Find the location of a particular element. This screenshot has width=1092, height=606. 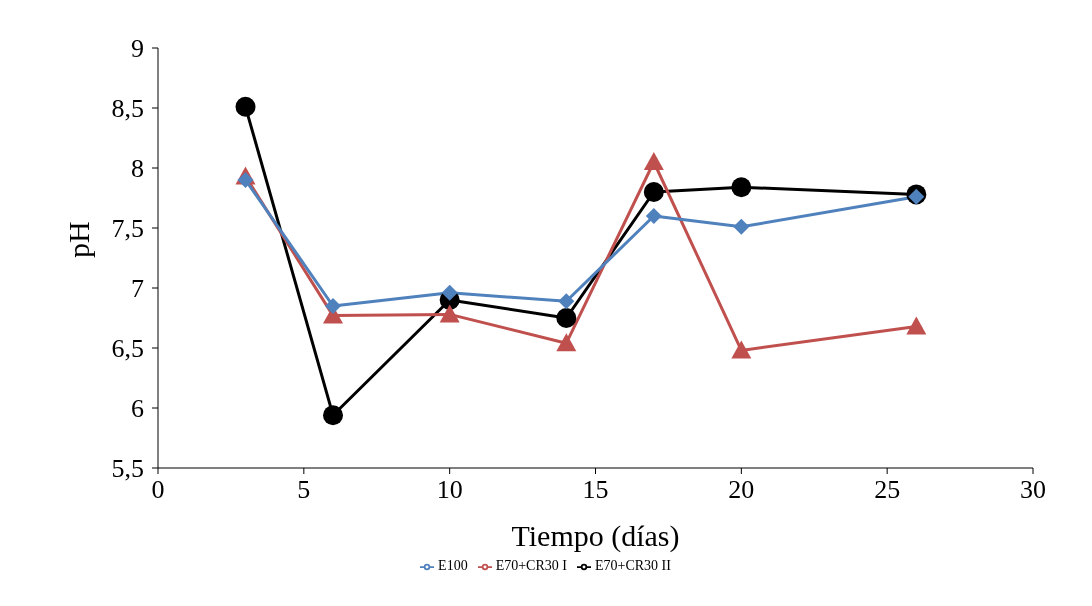

x-tick-label: 5 is located at coordinates (304, 489).